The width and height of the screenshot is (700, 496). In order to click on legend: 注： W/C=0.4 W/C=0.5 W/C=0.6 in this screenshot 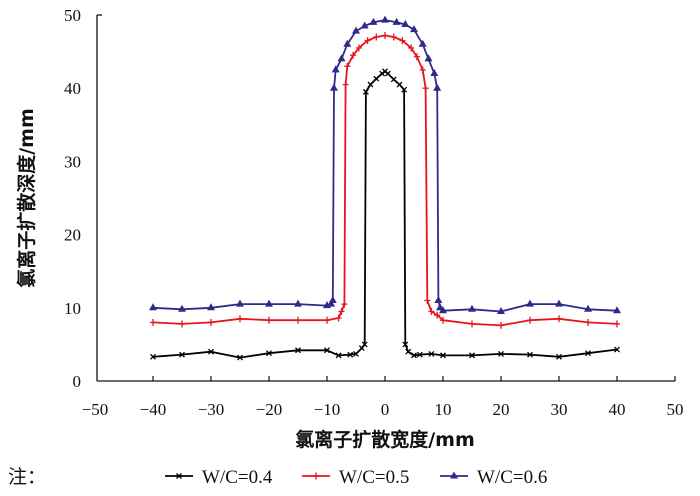, I will do `click(277, 477)`.